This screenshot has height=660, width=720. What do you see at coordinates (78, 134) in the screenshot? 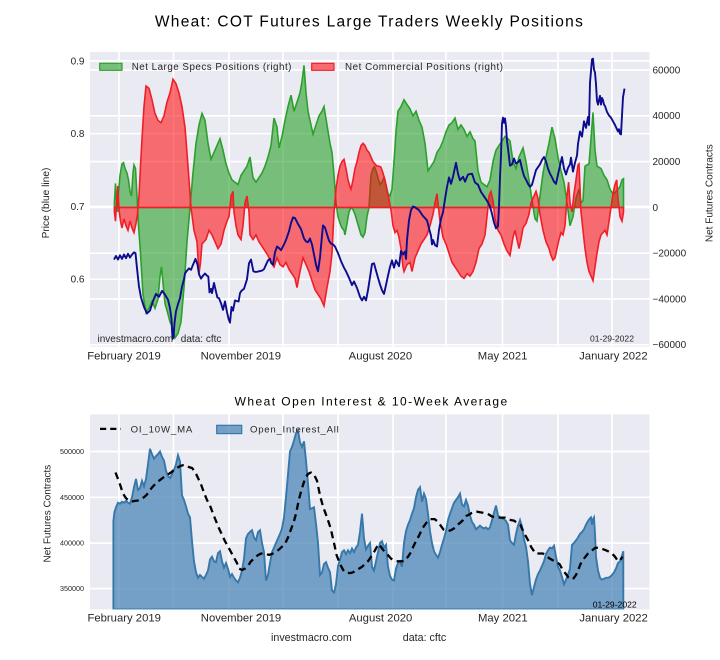
I see `svg-text: 0.8` at bounding box center [78, 134].